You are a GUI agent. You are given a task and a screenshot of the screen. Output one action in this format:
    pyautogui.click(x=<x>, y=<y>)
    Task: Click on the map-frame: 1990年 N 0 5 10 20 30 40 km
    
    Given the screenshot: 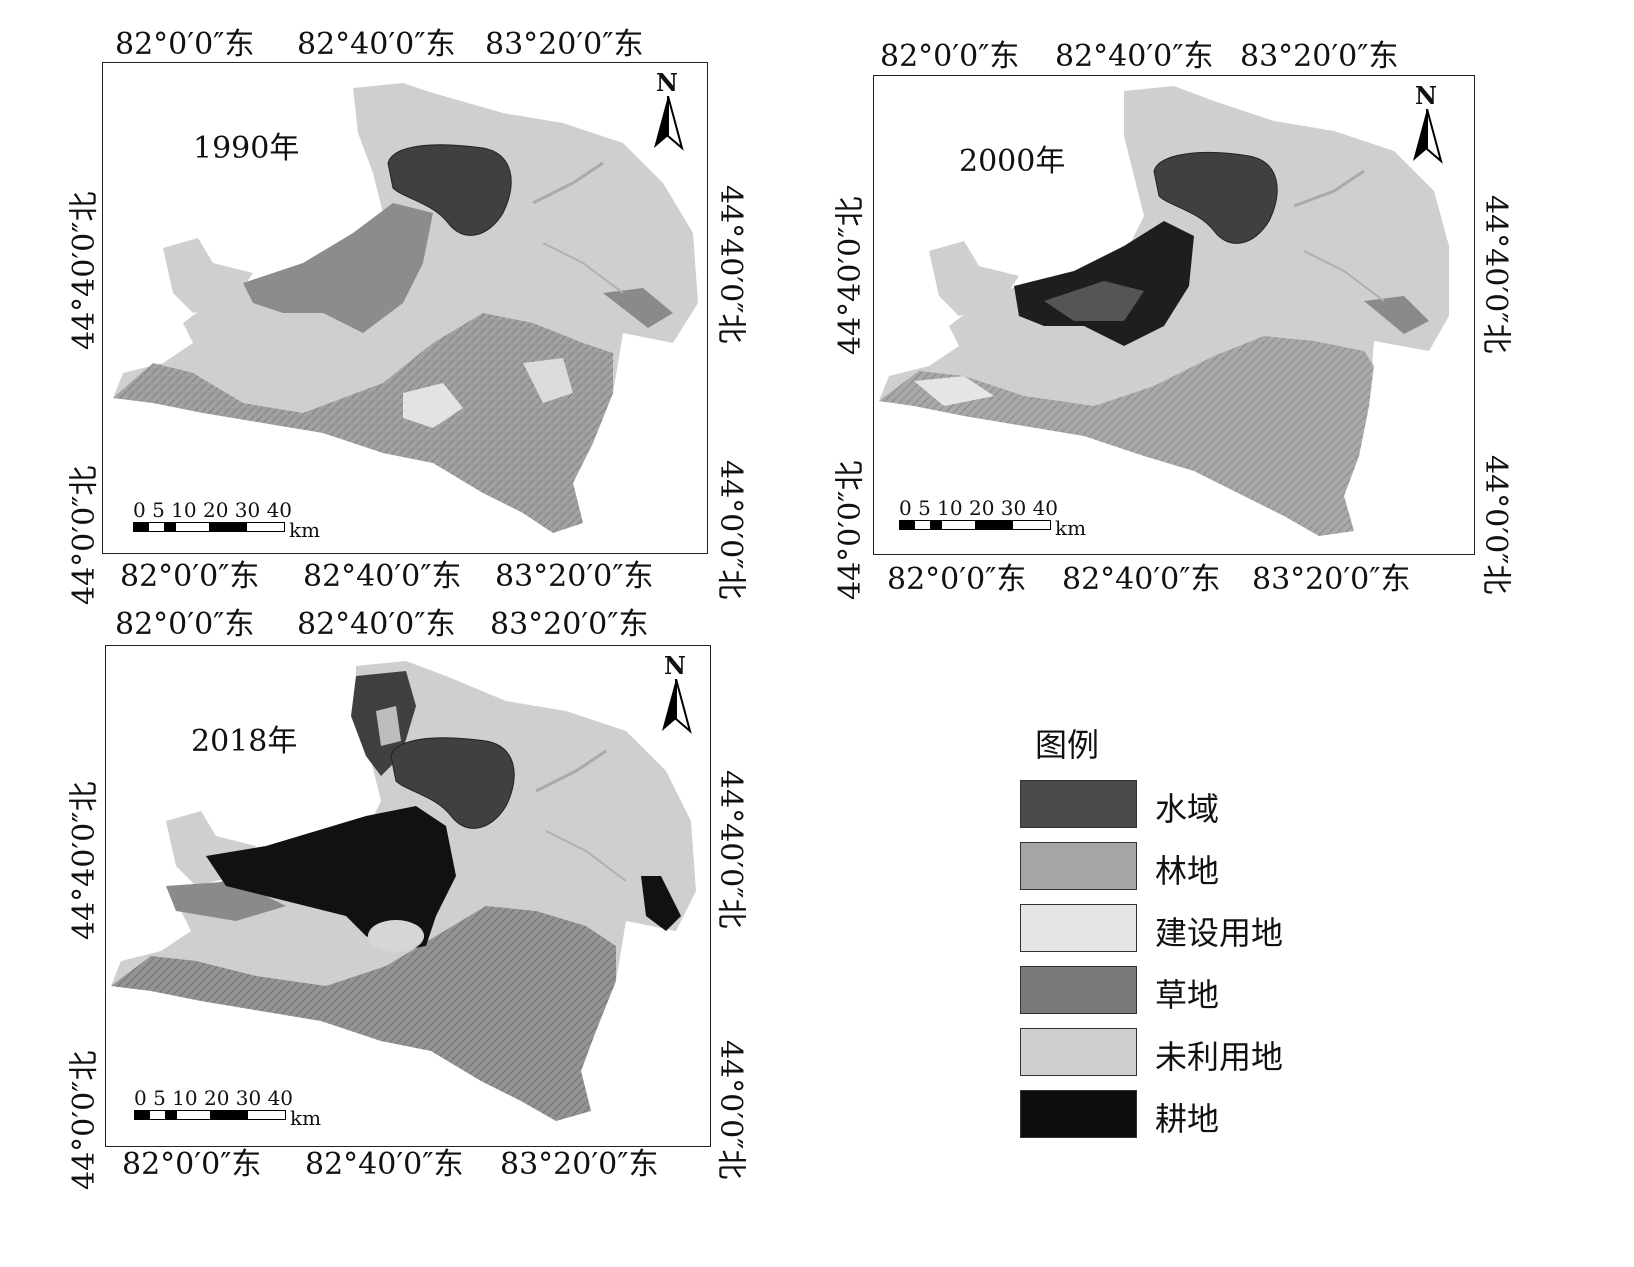 What is the action you would take?
    pyautogui.click(x=405, y=308)
    